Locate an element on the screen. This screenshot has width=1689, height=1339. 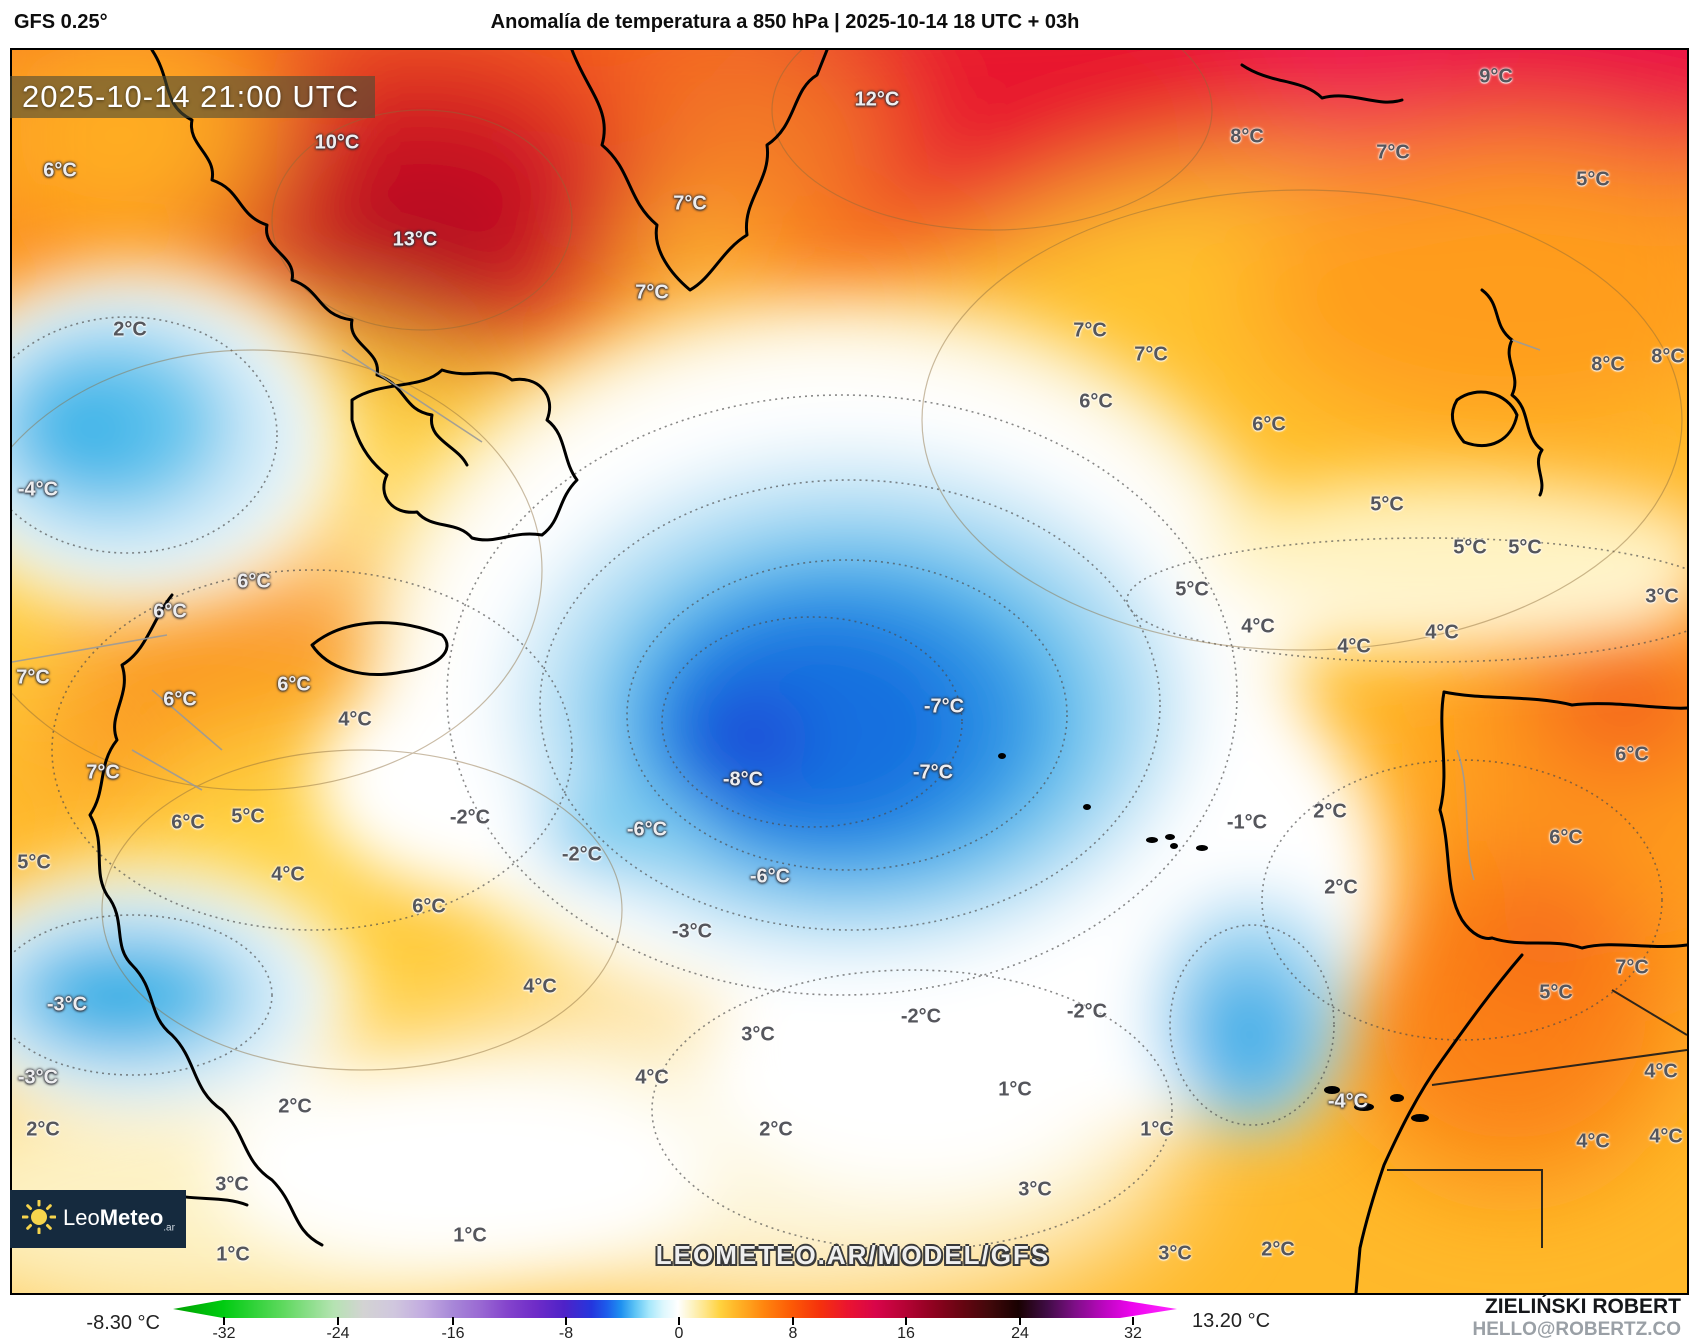
colorbar-ticks: -32 -24 -16 -8 0 8 16 24 32 is located at coordinates (844, 1328).